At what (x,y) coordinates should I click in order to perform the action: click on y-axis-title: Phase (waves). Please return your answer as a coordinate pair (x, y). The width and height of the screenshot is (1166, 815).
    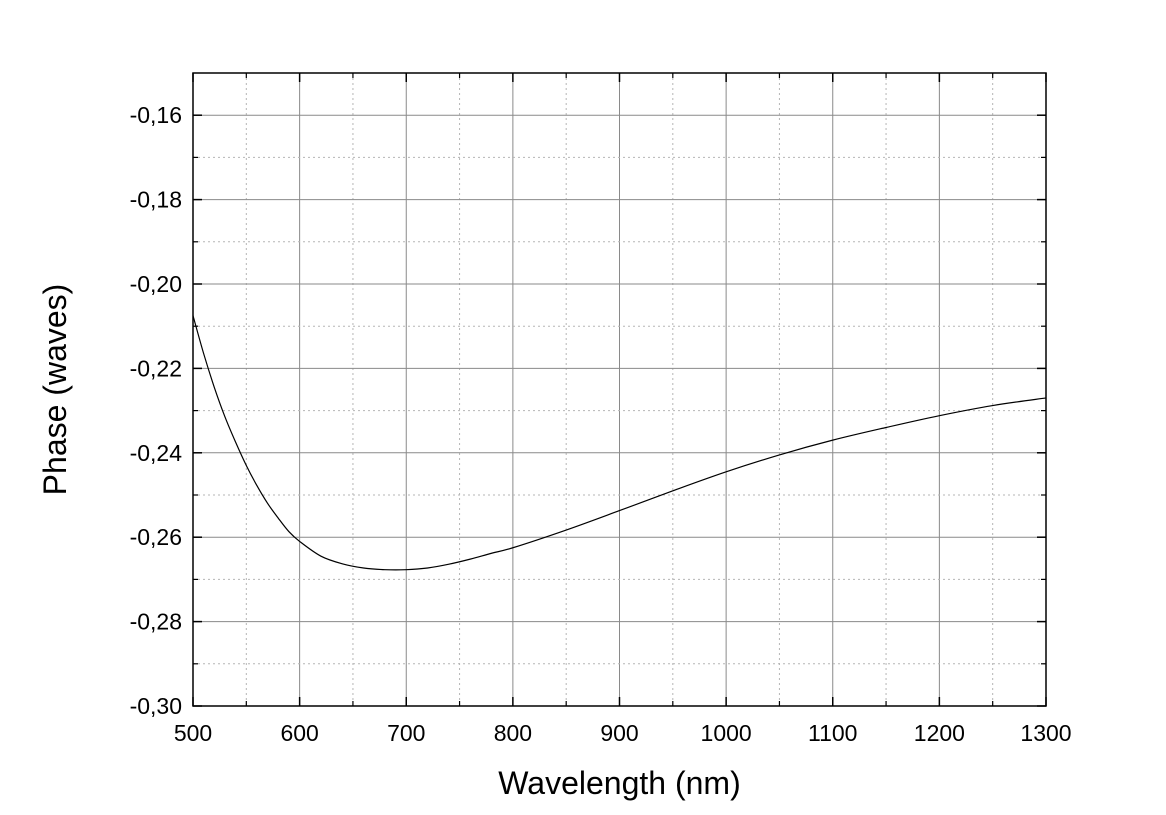
    Looking at the image, I should click on (55, 390).